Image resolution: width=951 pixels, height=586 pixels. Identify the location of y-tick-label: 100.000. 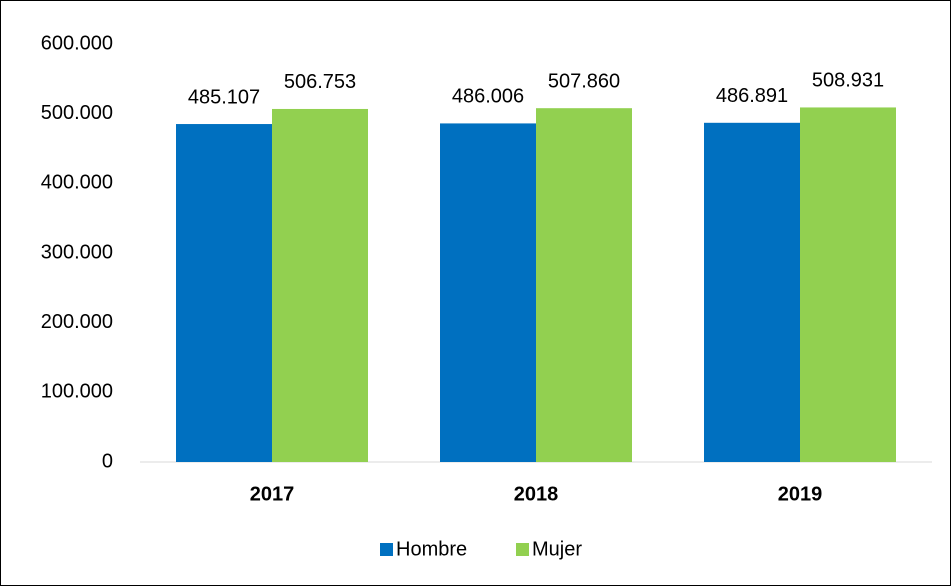
(77, 392).